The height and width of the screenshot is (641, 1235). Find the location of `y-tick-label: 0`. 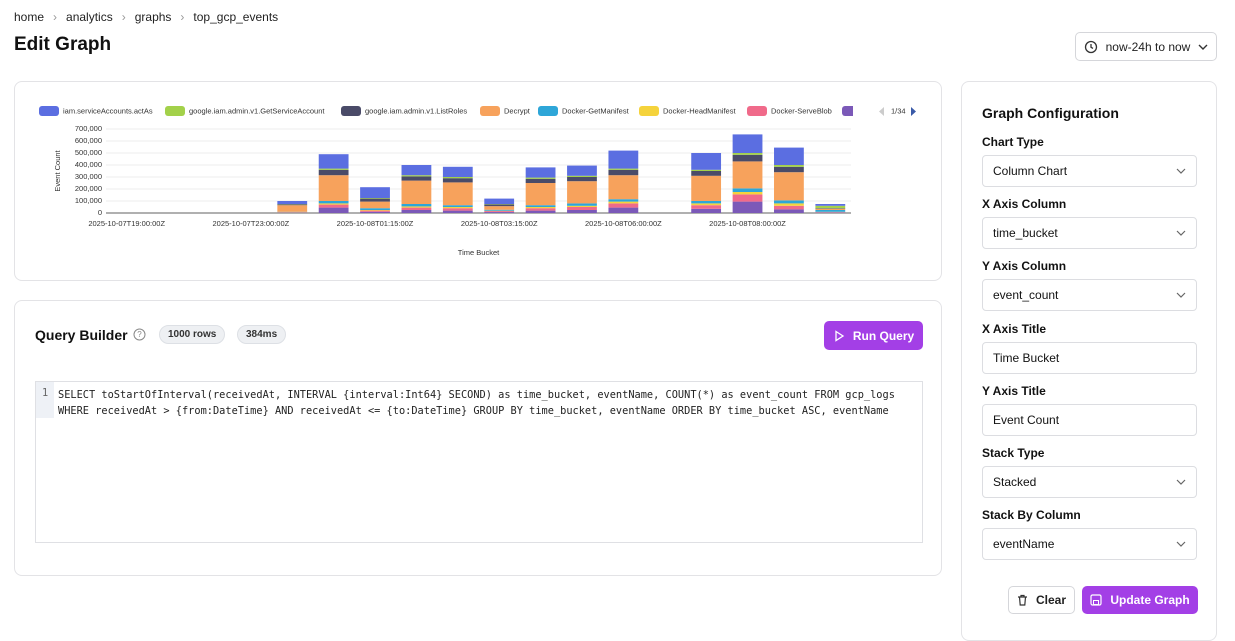

y-tick-label: 0 is located at coordinates (100, 212).